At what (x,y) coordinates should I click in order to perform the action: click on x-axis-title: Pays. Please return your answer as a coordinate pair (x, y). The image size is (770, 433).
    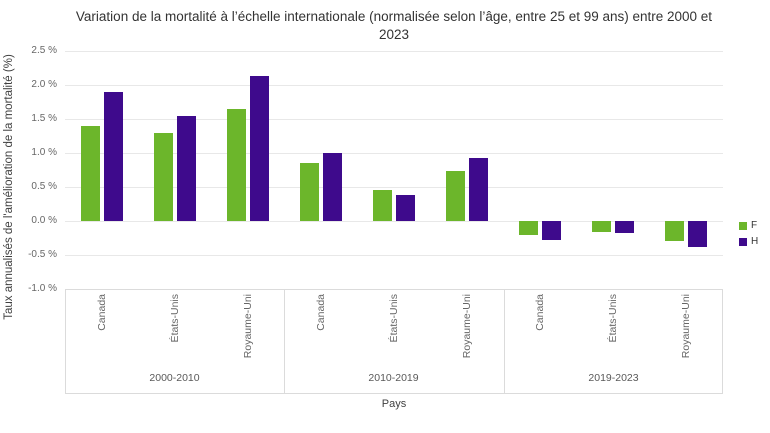
    Looking at the image, I should click on (394, 404).